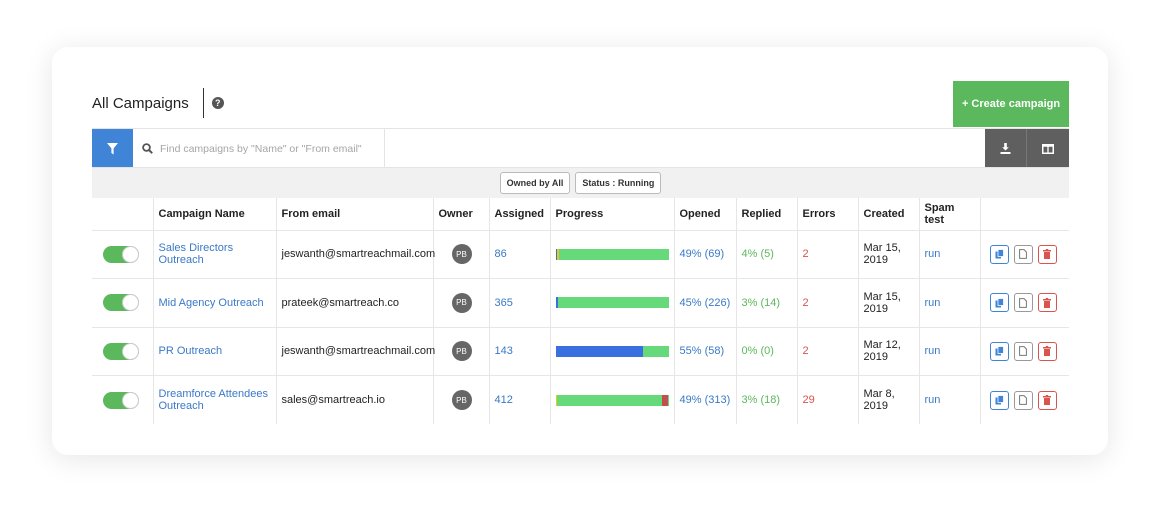 The width and height of the screenshot is (1176, 527). Describe the element at coordinates (147, 148) in the screenshot. I see `search-icon` at that location.